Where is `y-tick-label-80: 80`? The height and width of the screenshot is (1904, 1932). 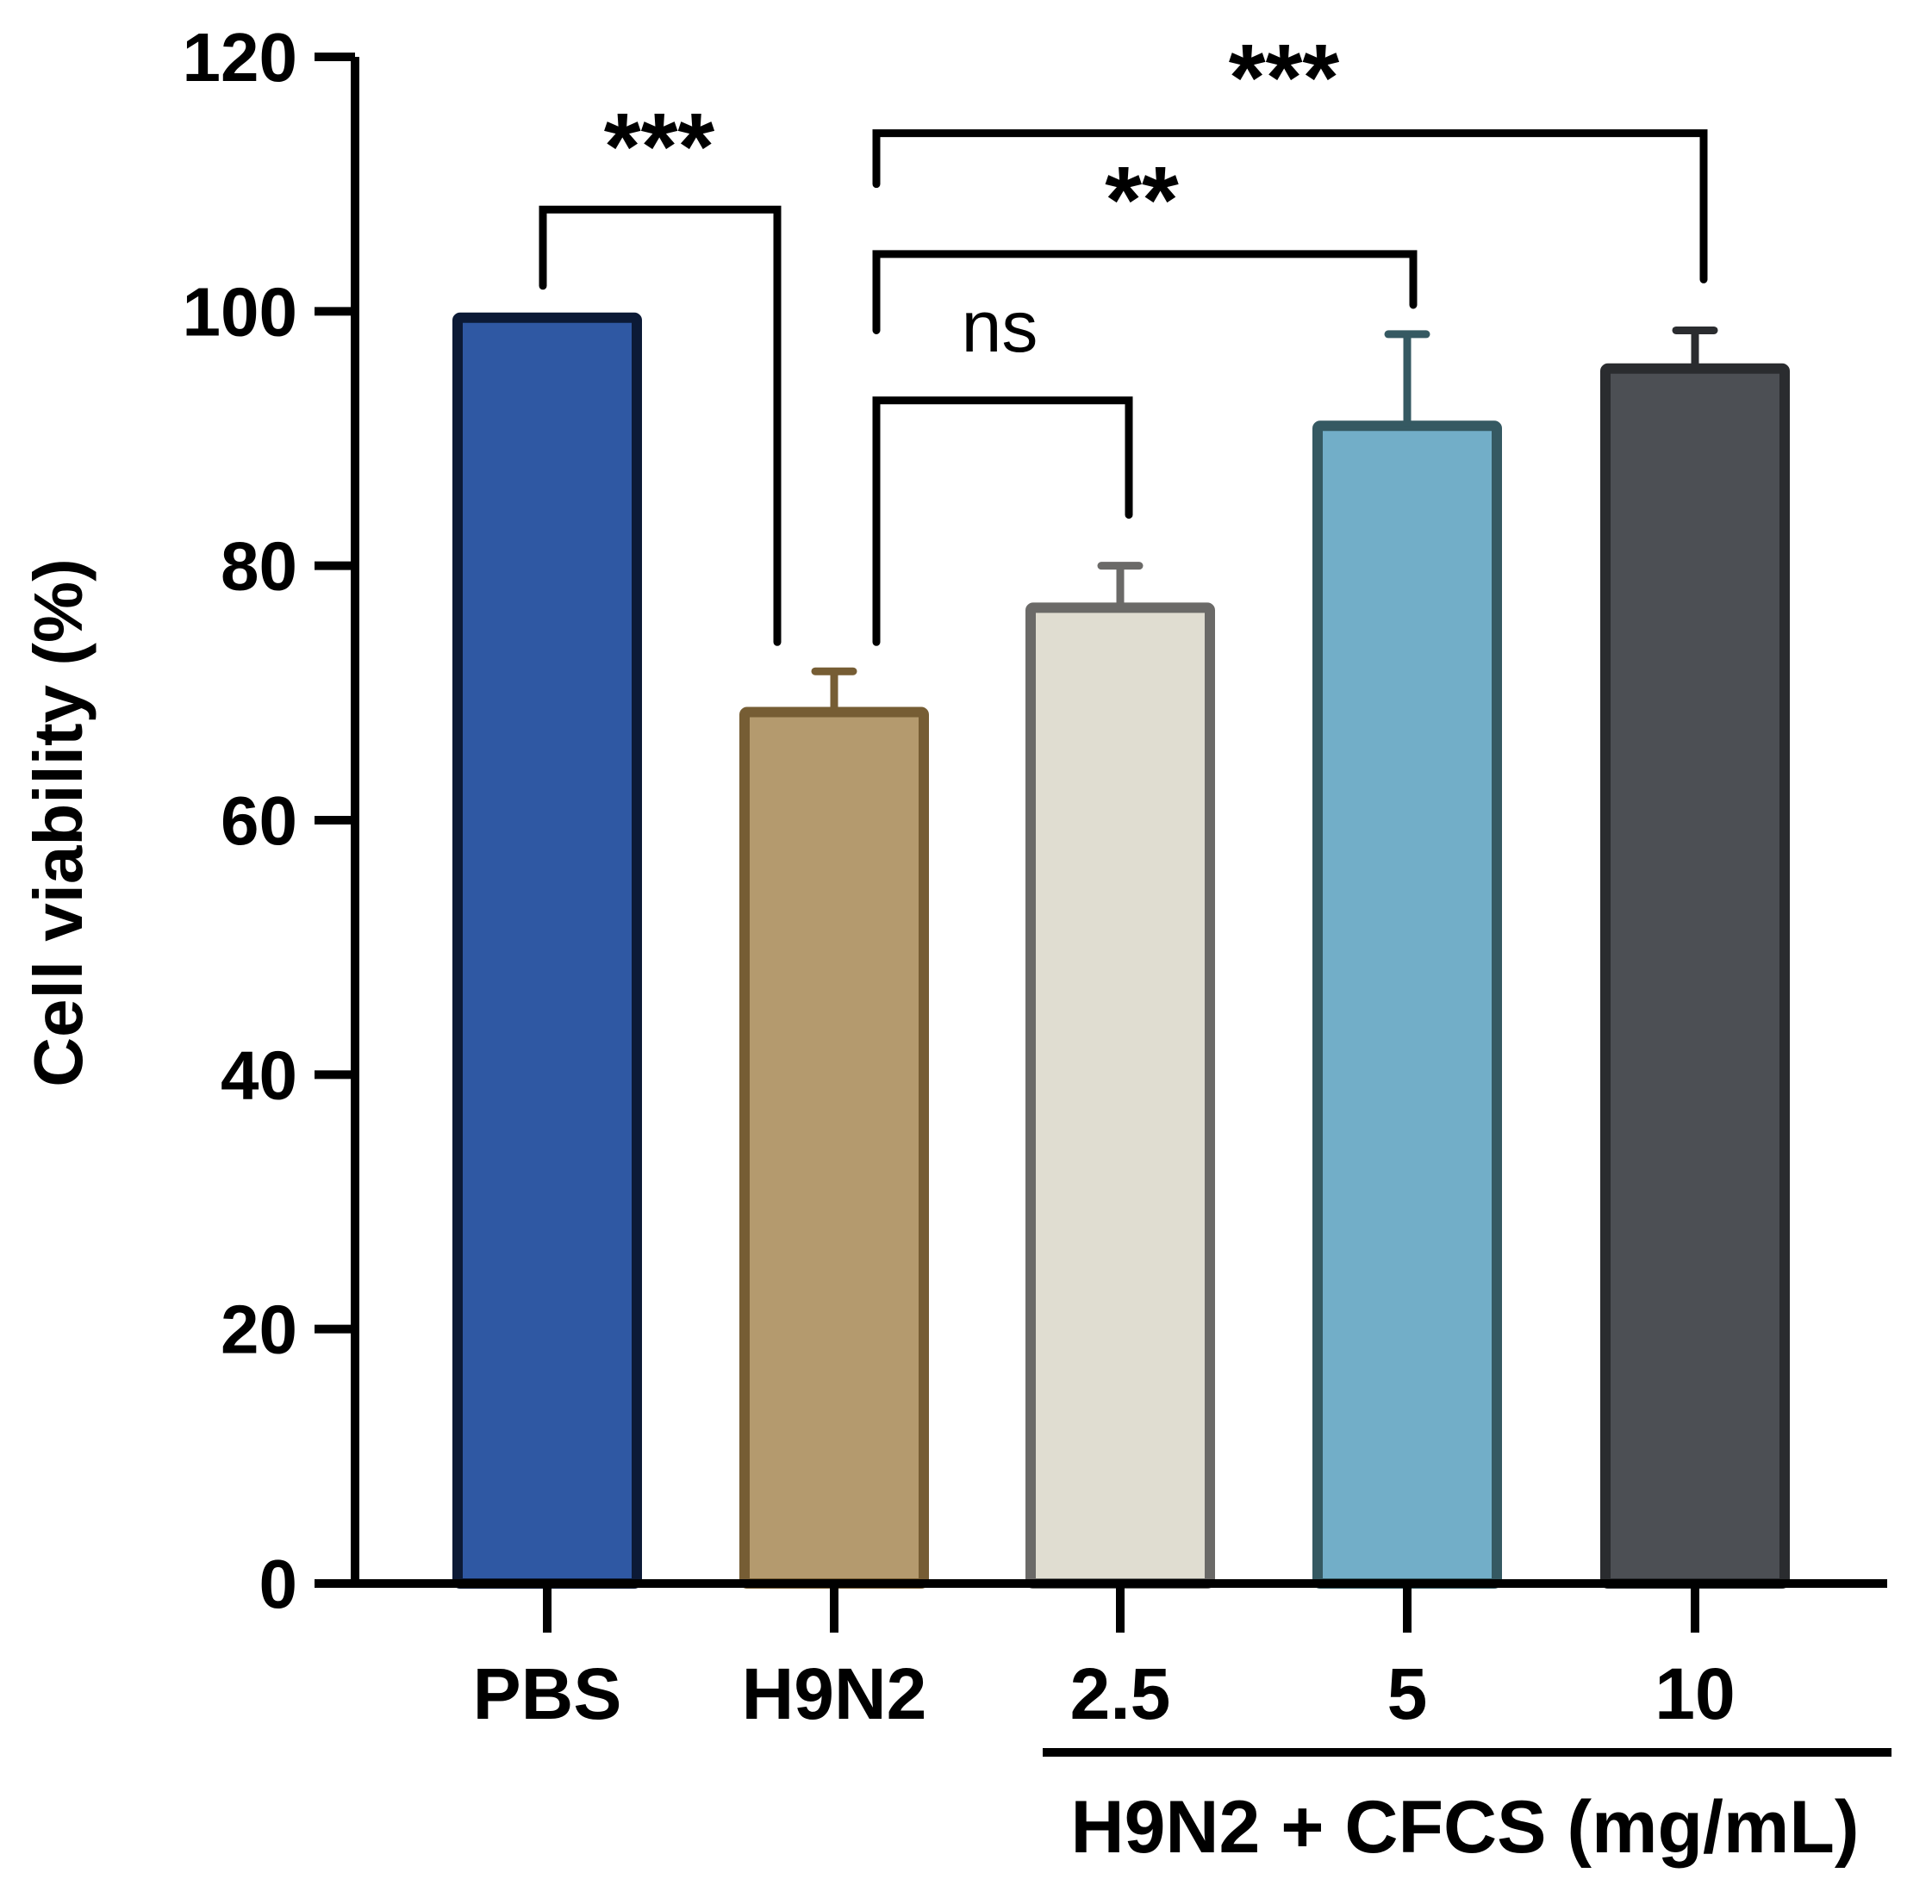
y-tick-label-80: 80 is located at coordinates (259, 567).